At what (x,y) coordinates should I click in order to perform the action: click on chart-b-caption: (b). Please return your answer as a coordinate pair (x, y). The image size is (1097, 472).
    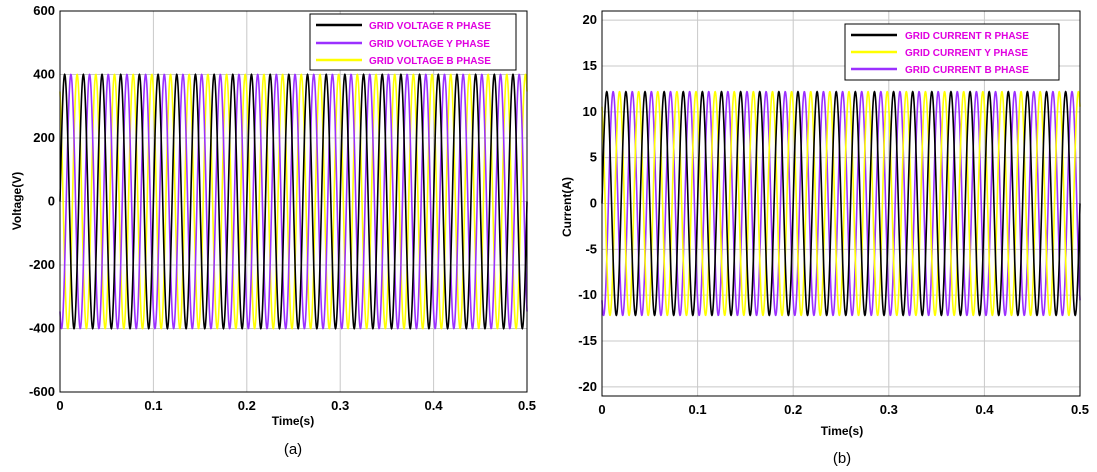
    Looking at the image, I should click on (842, 458).